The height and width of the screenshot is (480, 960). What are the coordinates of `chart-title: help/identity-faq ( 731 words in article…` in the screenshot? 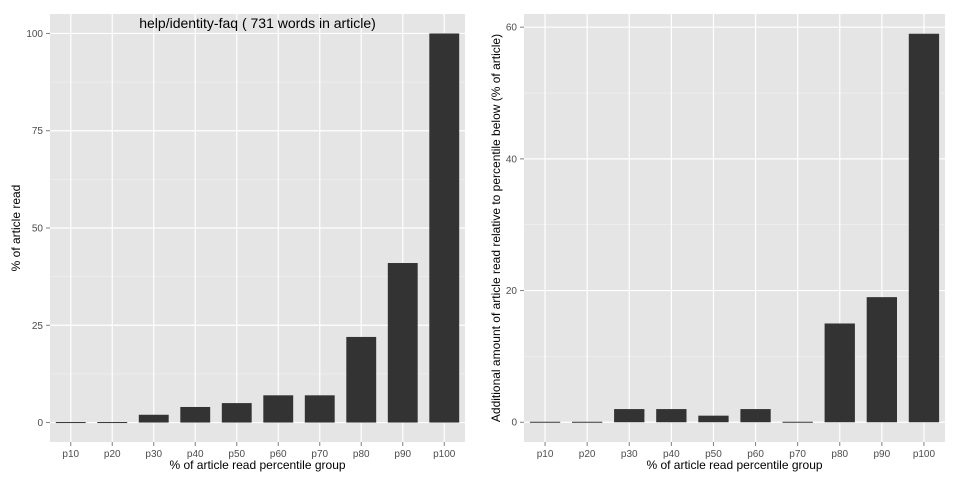 It's located at (257, 23).